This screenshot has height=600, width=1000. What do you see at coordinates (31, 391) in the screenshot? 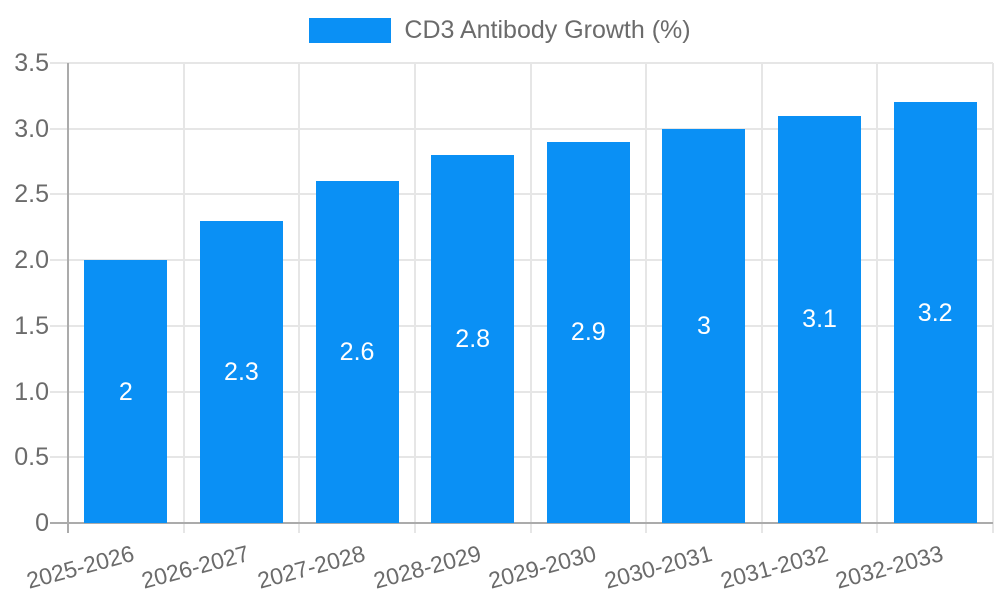
I see `y-tick-label: 1.0` at bounding box center [31, 391].